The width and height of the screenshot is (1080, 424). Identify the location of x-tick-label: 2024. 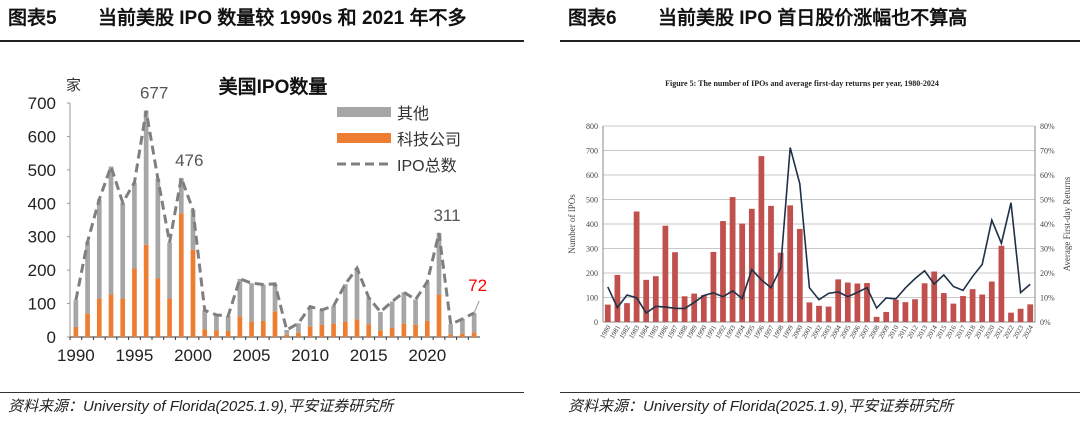
(1028, 332).